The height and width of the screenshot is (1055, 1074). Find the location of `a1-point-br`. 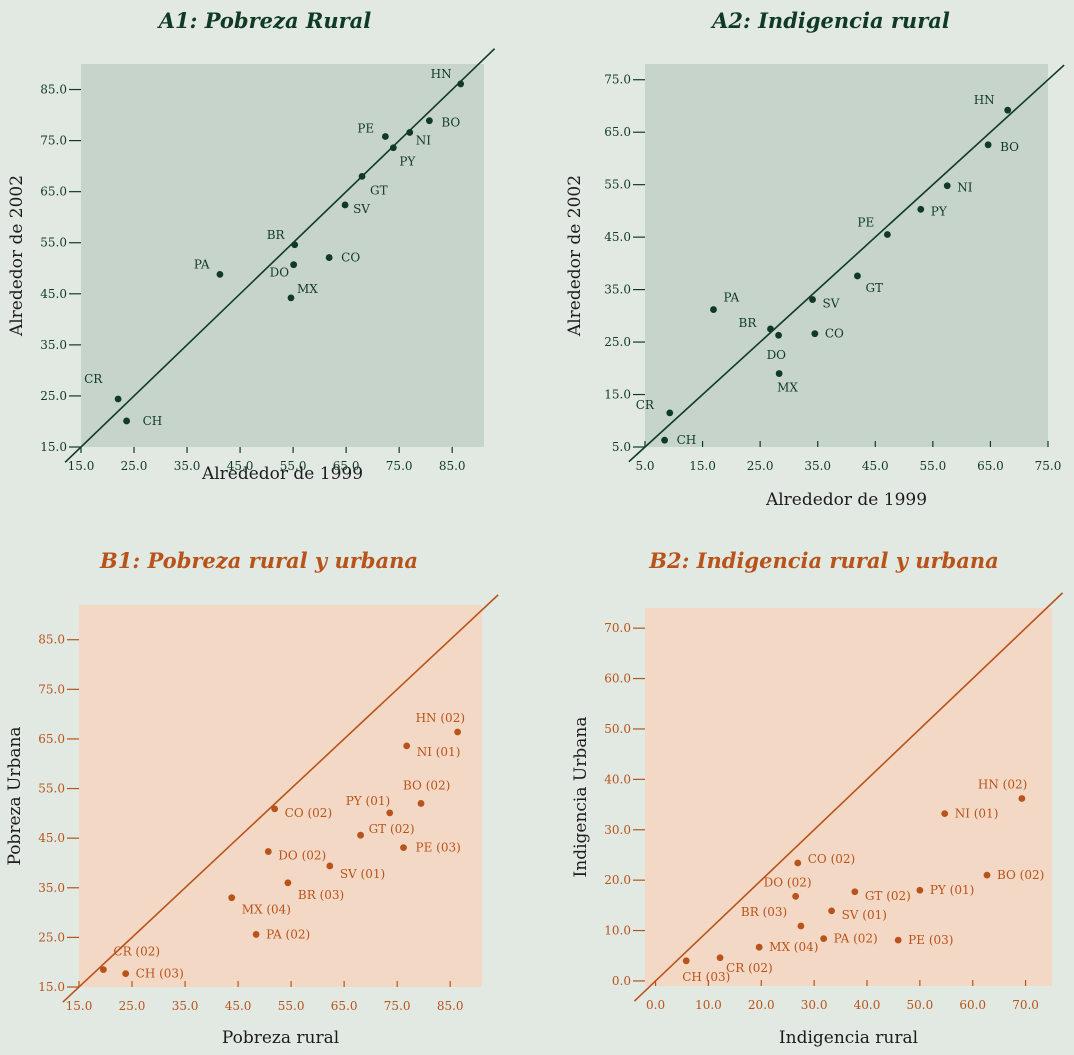

a1-point-br is located at coordinates (295, 245).